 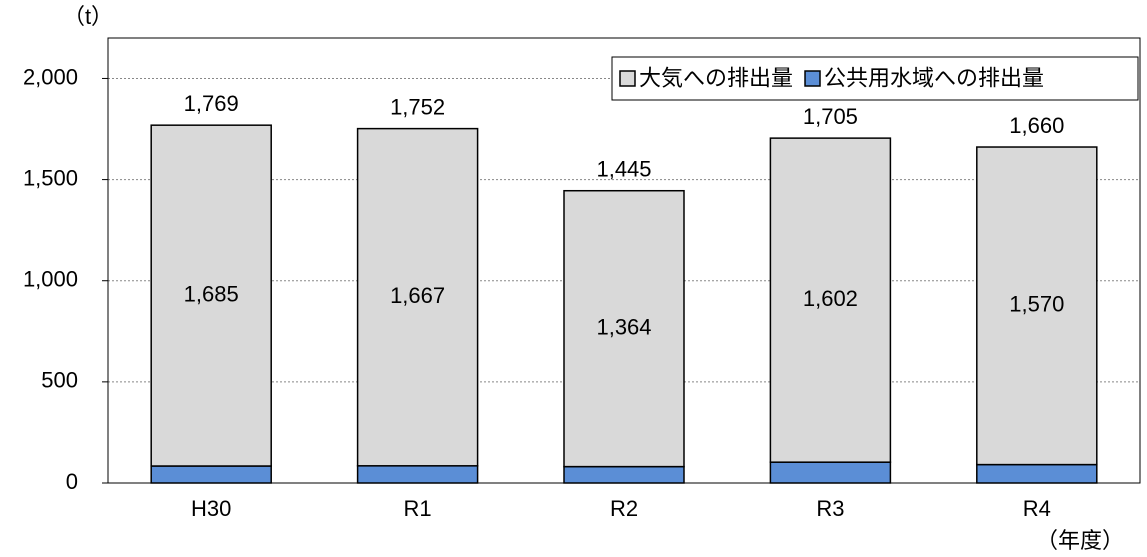 I want to click on total-label: 1,752, so click(x=417, y=106).